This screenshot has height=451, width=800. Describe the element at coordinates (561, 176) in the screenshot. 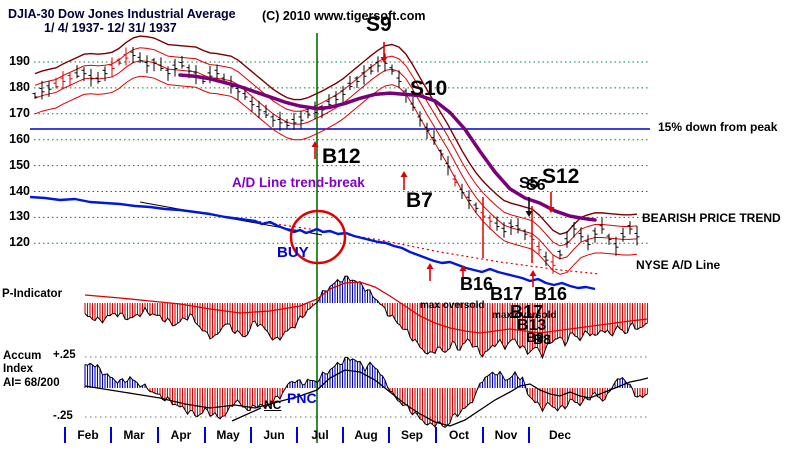

I see `annotation-s12: S12` at that location.